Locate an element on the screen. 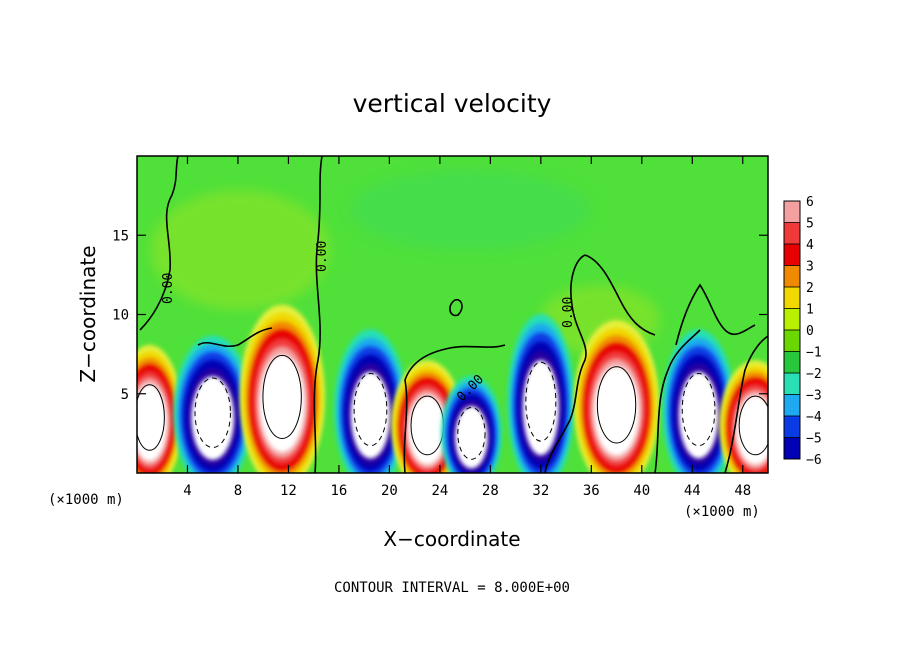 The width and height of the screenshot is (904, 654). x-tick-label: 20 is located at coordinates (389, 491).